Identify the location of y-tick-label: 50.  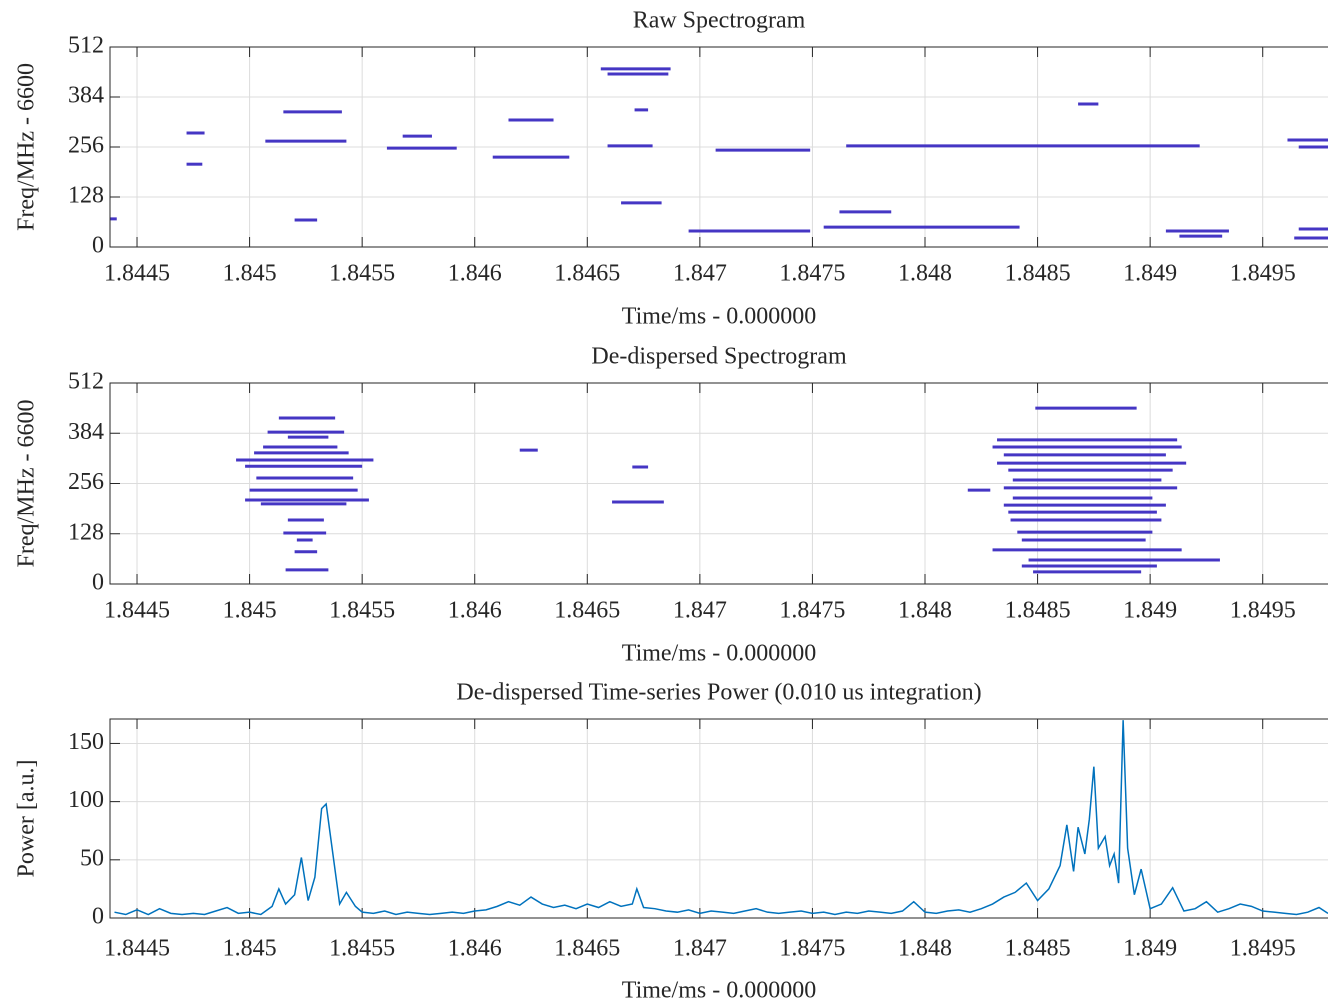
(92, 858).